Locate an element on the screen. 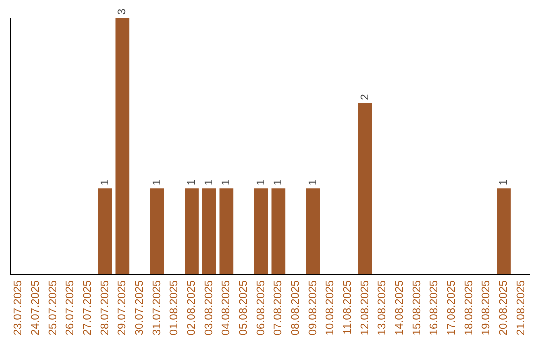  x-tick-label: 12.08.2025 is located at coordinates (365, 308).